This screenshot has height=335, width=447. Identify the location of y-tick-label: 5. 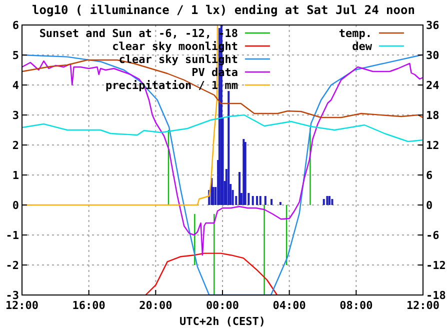
(15, 55).